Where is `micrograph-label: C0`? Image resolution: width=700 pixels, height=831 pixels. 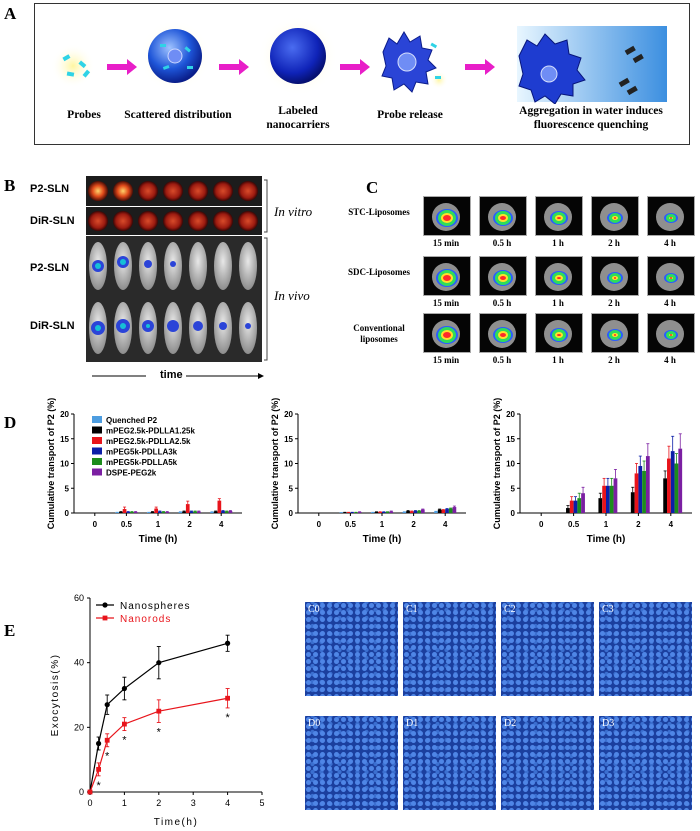 micrograph-label: C0 is located at coordinates (314, 609).